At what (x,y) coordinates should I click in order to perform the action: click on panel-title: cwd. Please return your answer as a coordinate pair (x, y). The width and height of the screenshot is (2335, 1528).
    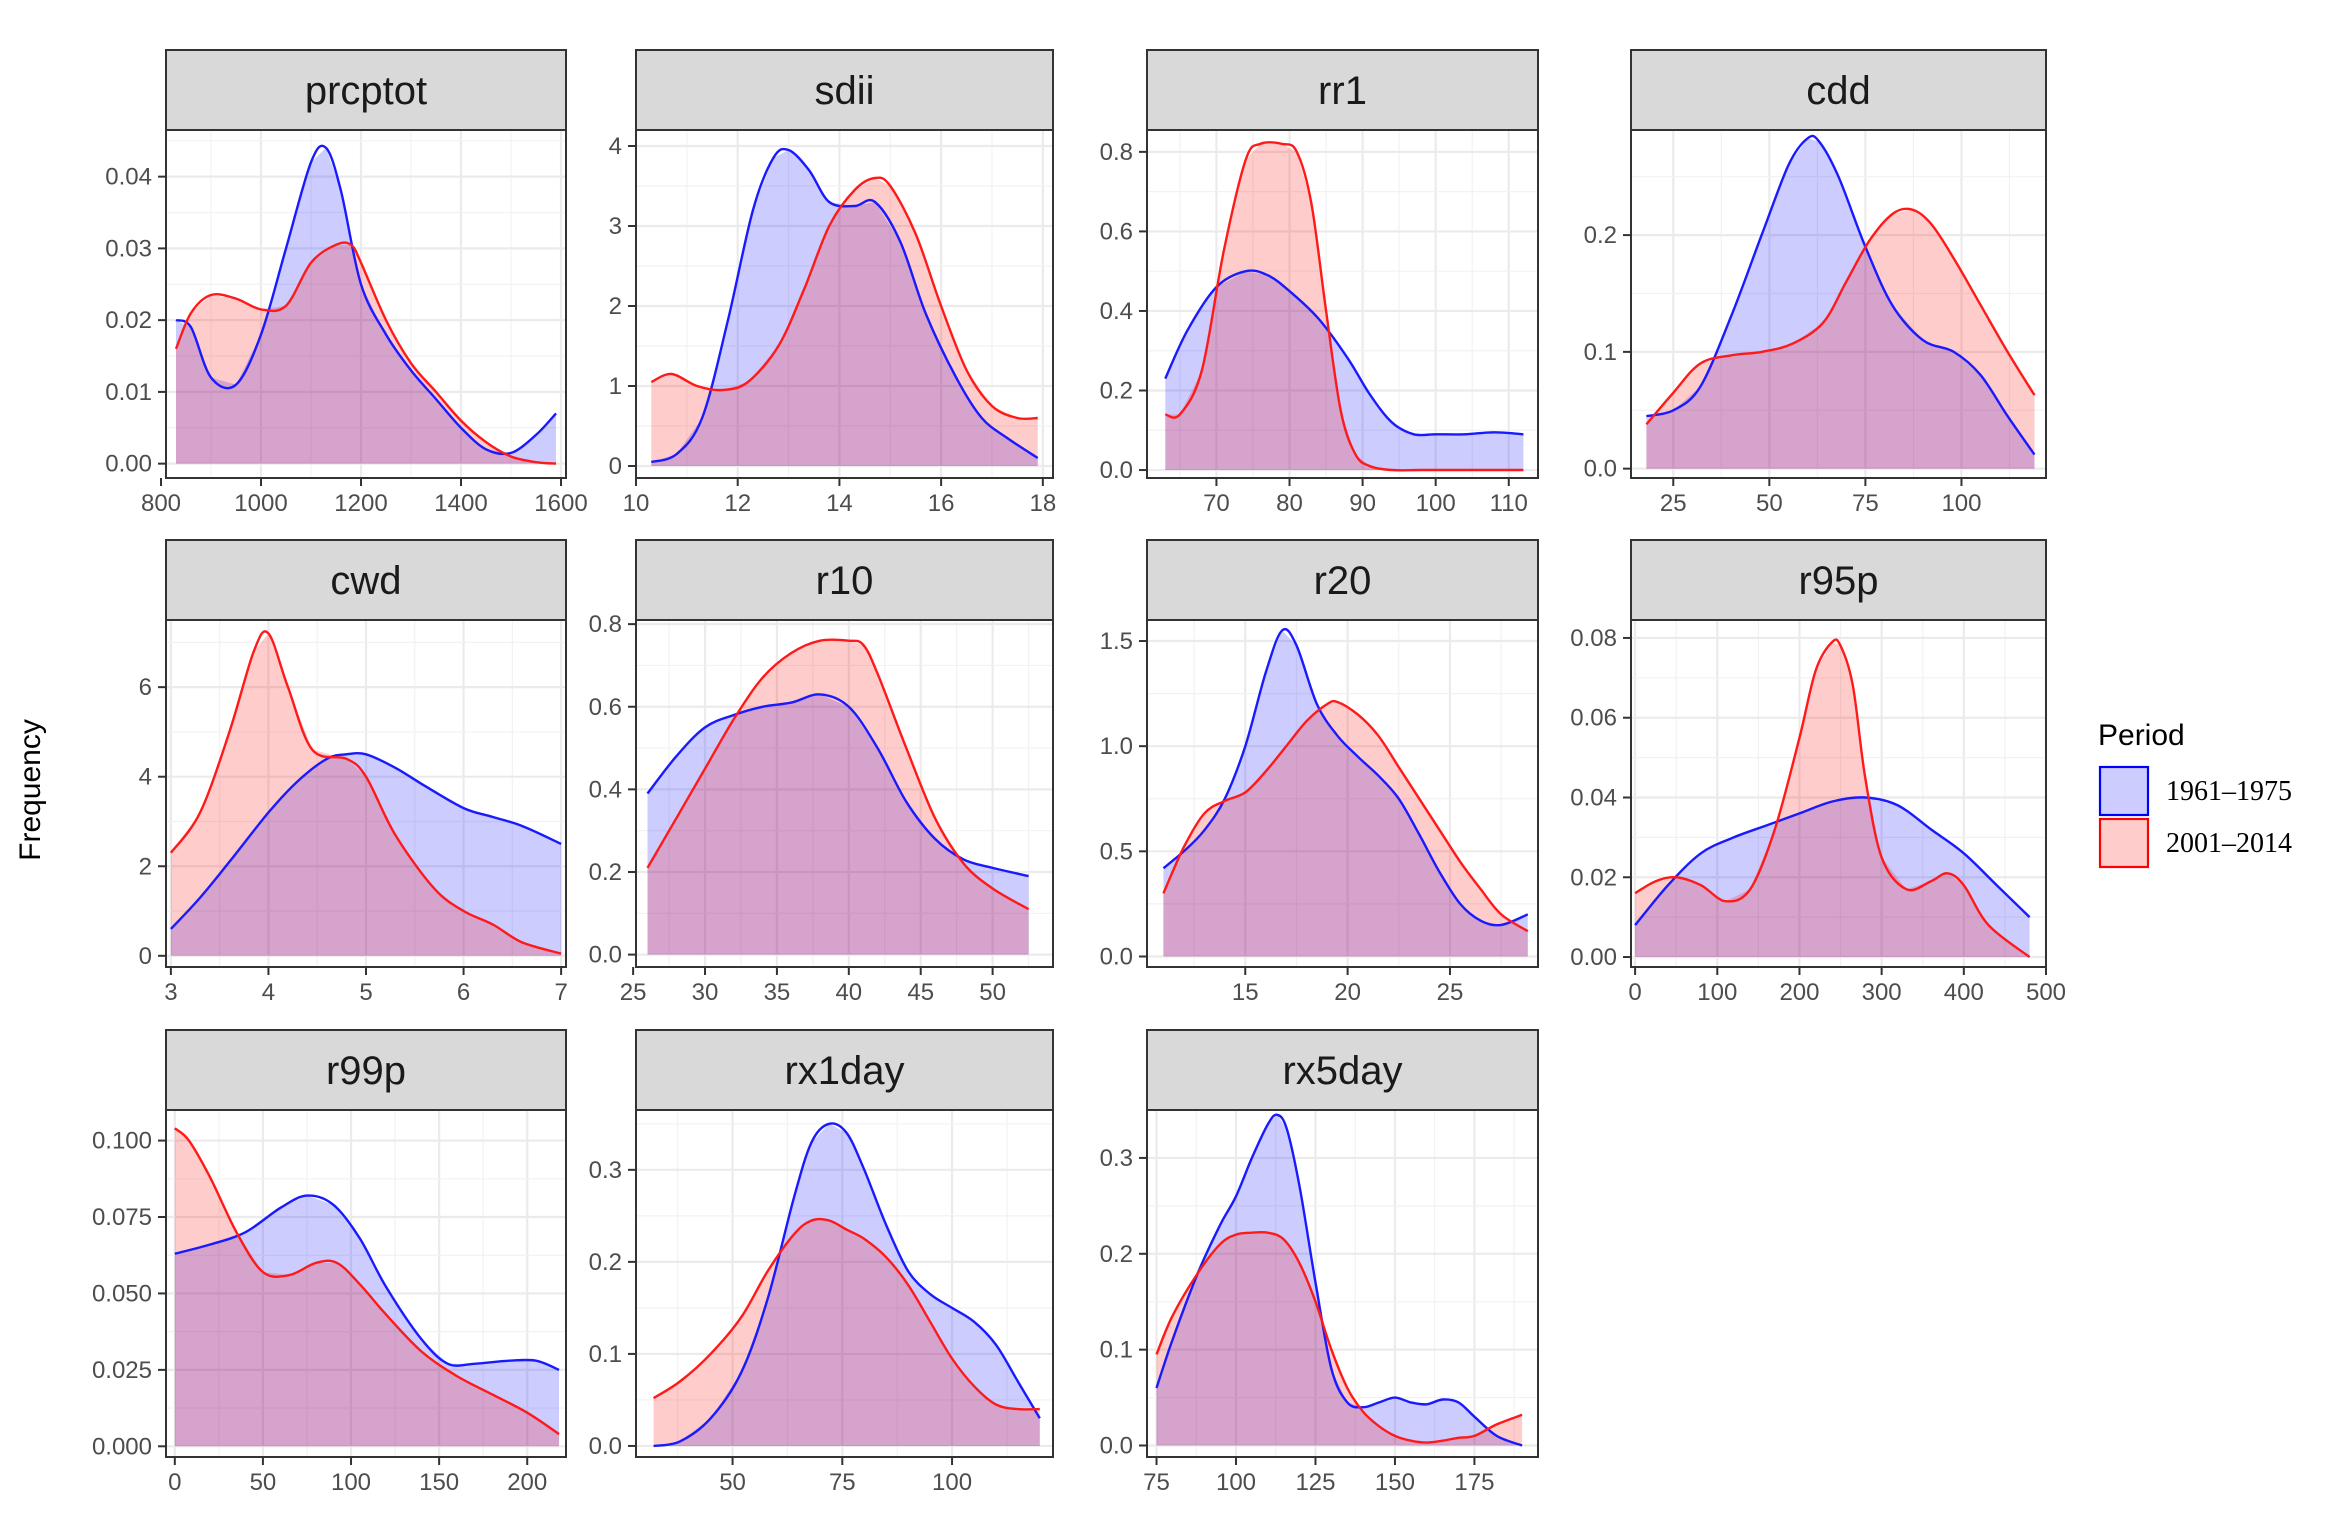
    Looking at the image, I should click on (365, 581).